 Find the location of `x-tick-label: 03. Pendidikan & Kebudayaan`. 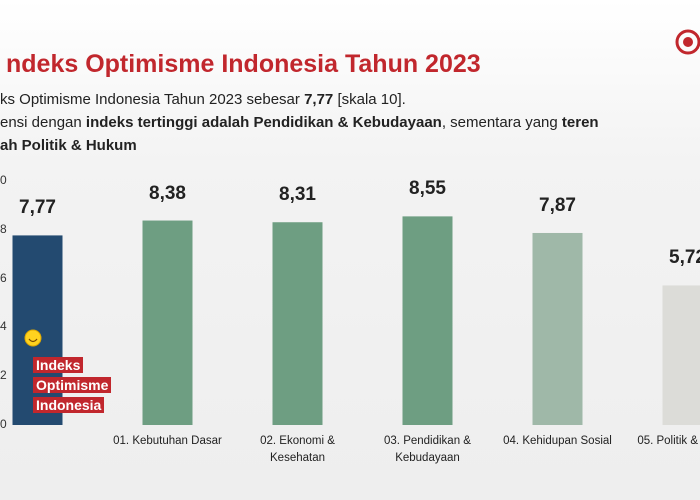

x-tick-label: 03. Pendidikan & Kebudayaan is located at coordinates (427, 449).